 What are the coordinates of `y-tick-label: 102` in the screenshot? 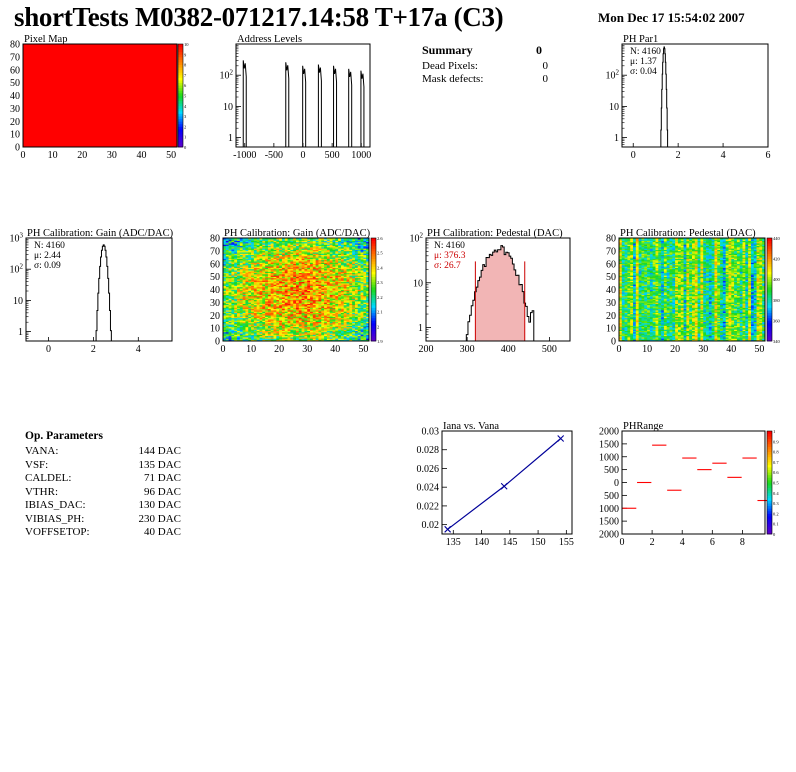 It's located at (417, 238).